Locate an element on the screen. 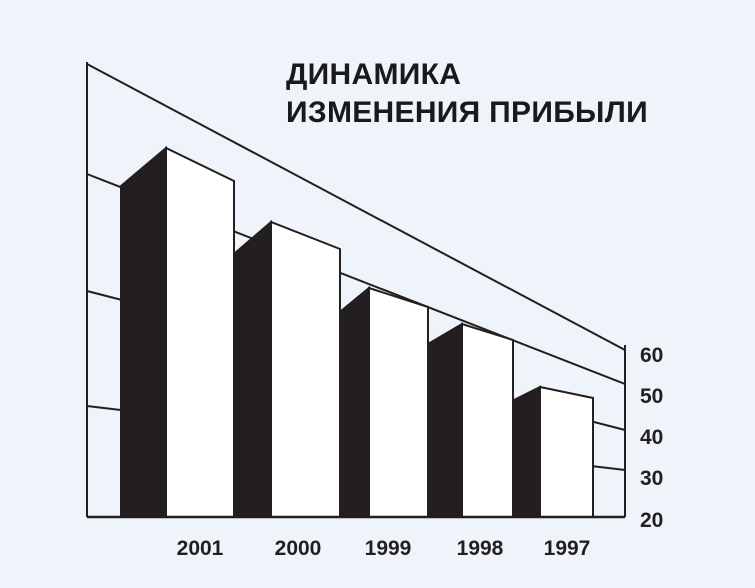  bar-side-2001 is located at coordinates (143, 331).